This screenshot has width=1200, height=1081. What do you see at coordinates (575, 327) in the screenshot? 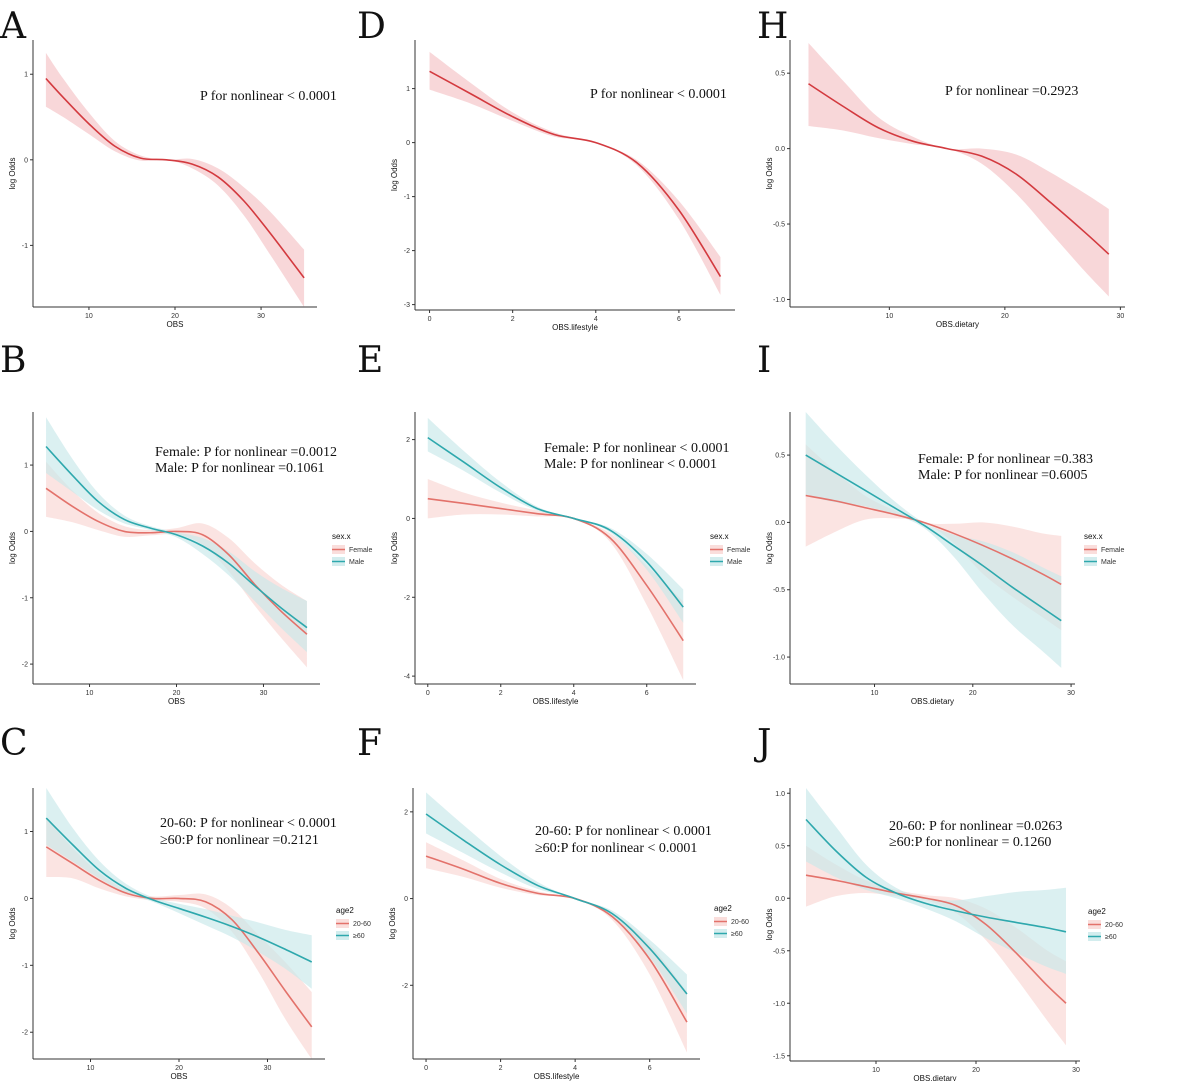
I see `x-axis-title: OBS.lifestyle` at bounding box center [575, 327].